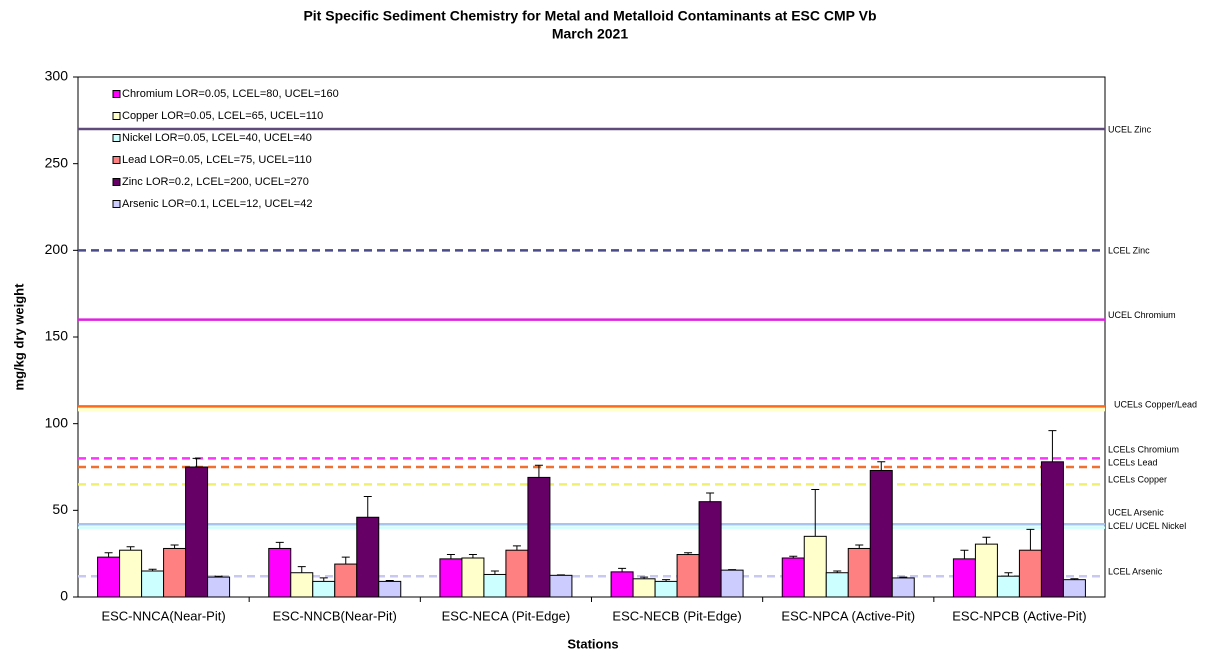 The height and width of the screenshot is (660, 1218). What do you see at coordinates (60, 509) in the screenshot?
I see `y-tick-label: 50` at bounding box center [60, 509].